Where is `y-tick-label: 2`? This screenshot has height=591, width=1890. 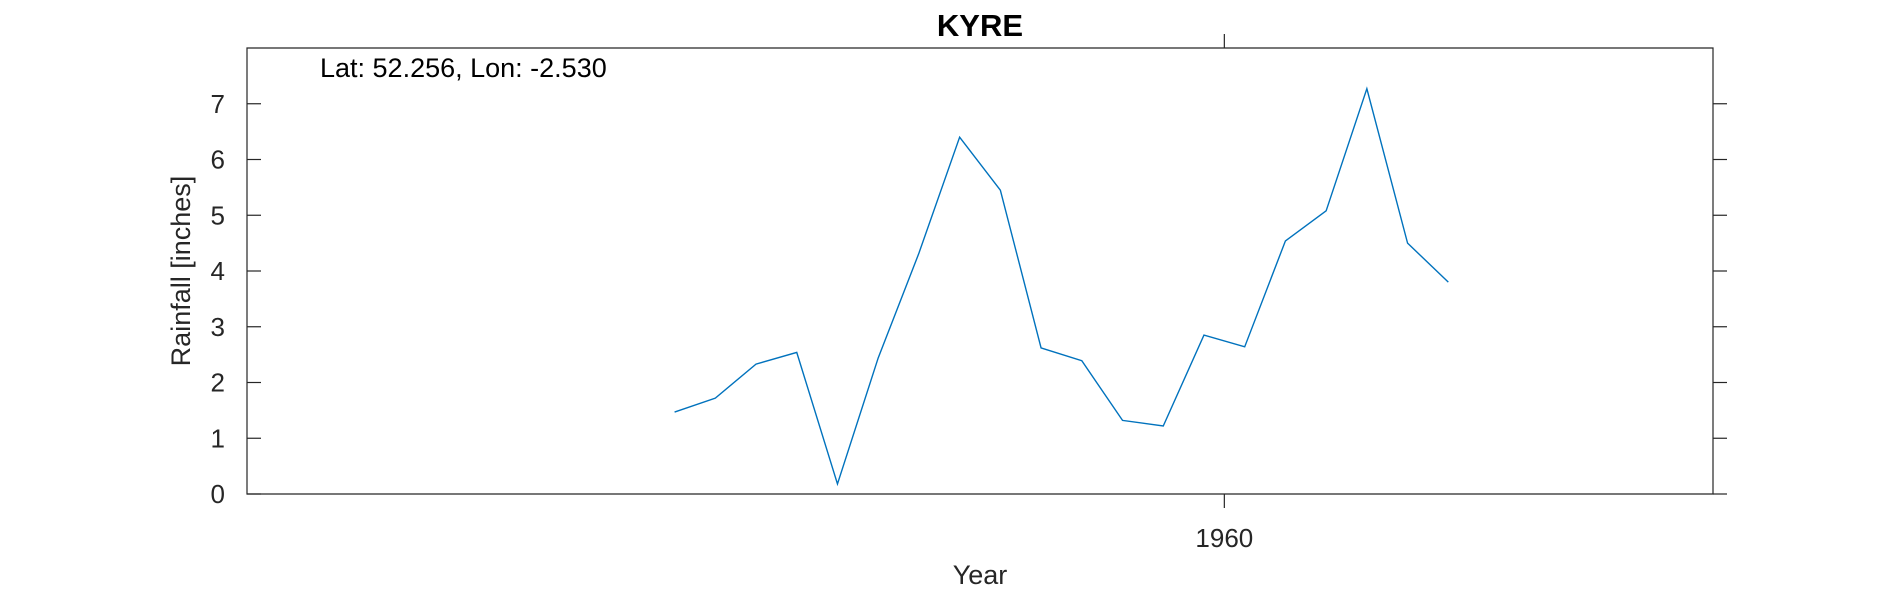
y-tick-label: 2 is located at coordinates (218, 383).